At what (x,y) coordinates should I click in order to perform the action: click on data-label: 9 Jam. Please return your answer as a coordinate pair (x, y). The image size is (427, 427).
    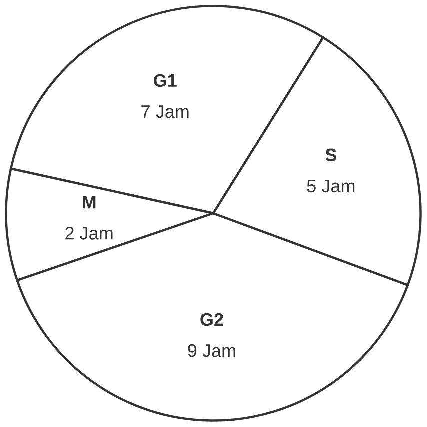
    Looking at the image, I should click on (212, 351).